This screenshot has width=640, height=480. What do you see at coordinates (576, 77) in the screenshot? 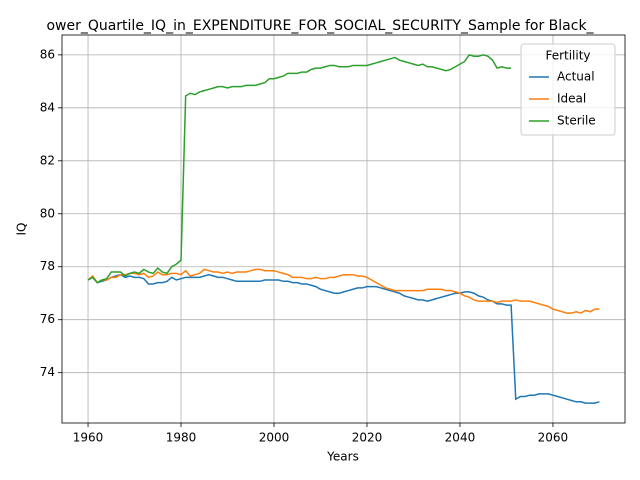
I see `legend-label: Actual` at bounding box center [576, 77].